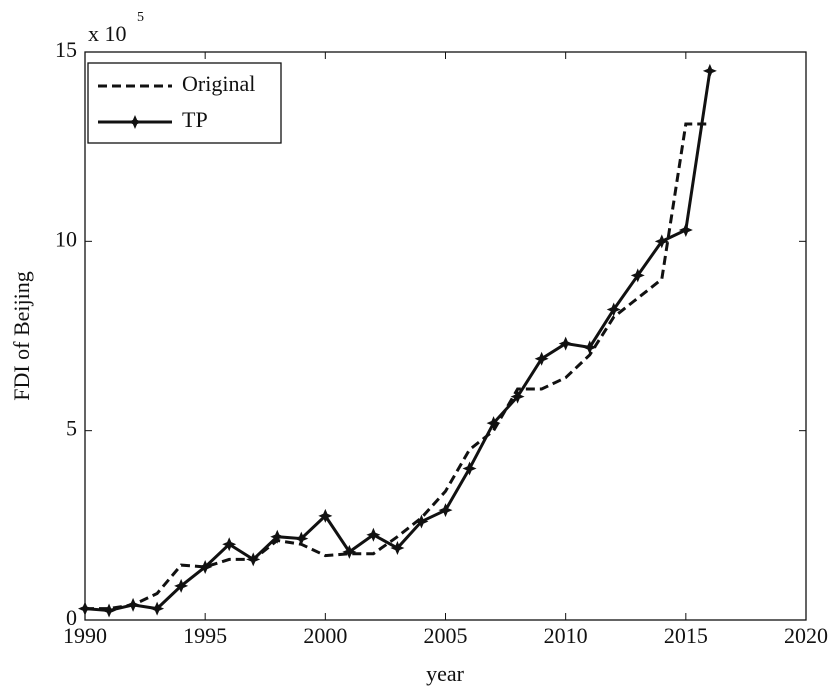  I want to click on x-tick-label: 2015, so click(686, 635).